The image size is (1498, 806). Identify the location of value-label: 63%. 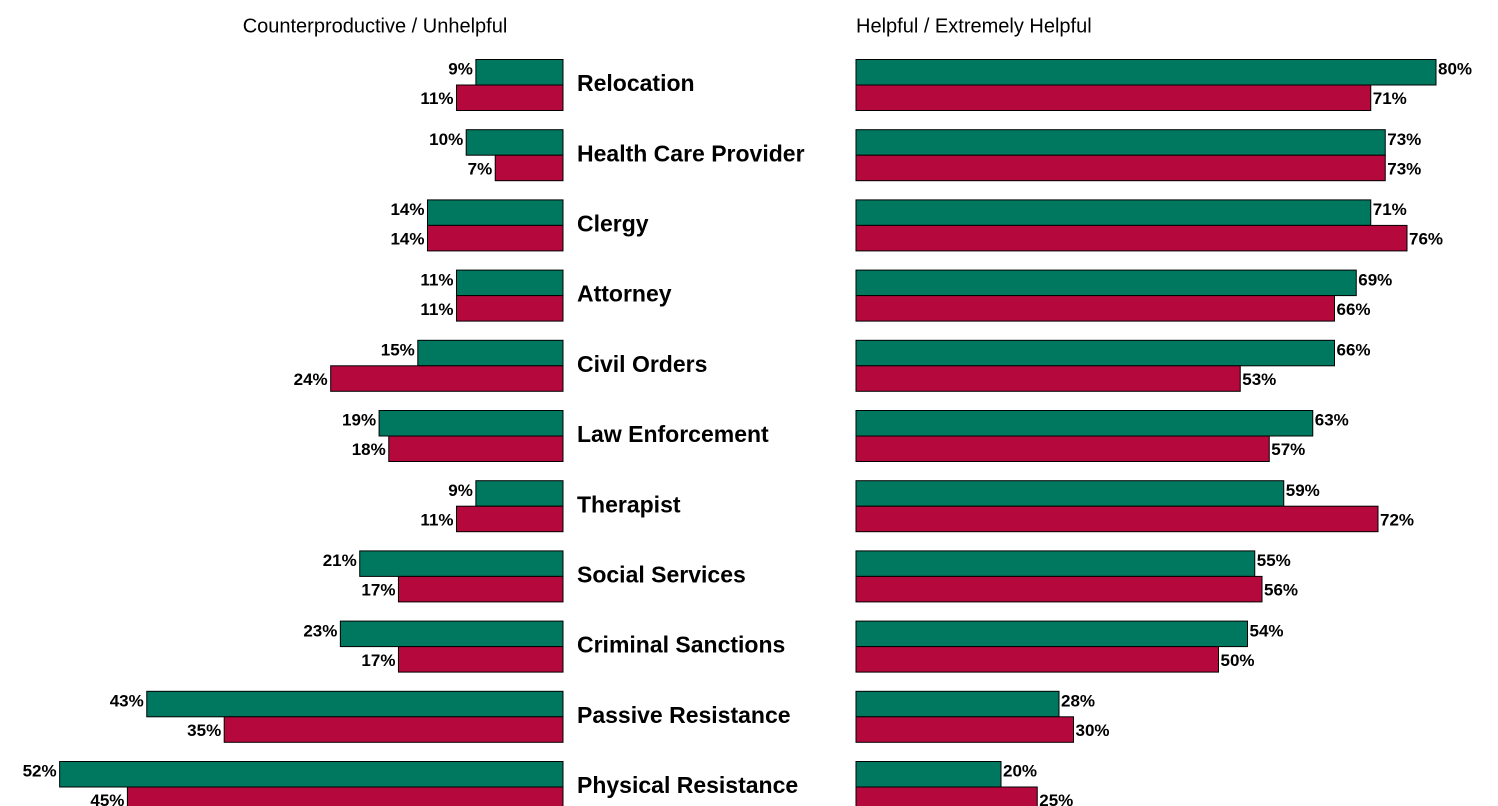
(1332, 420).